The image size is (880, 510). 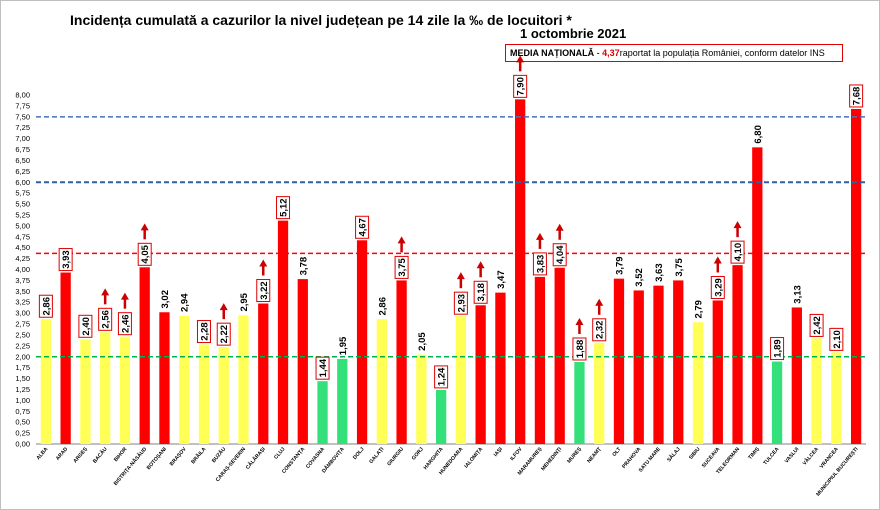 What do you see at coordinates (22, 302) in the screenshot?
I see `y-tick-label: 3,25` at bounding box center [22, 302].